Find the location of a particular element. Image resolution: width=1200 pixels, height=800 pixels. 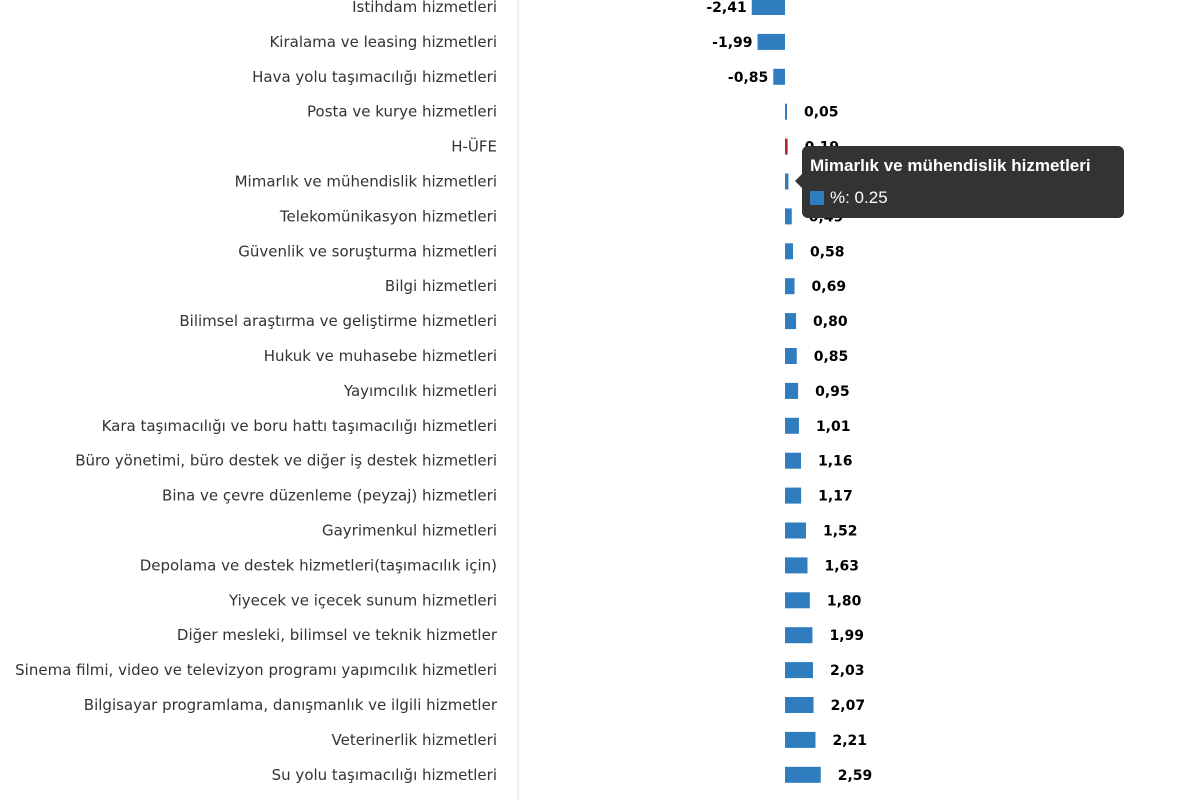

data-label: 2,21 is located at coordinates (849, 741).